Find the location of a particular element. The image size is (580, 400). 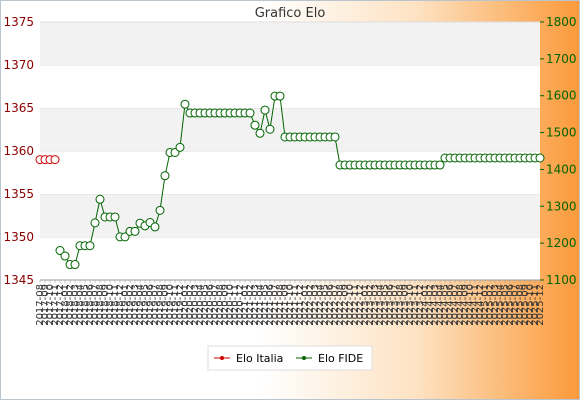

x-tick-label: 2025-12 is located at coordinates (540, 305).